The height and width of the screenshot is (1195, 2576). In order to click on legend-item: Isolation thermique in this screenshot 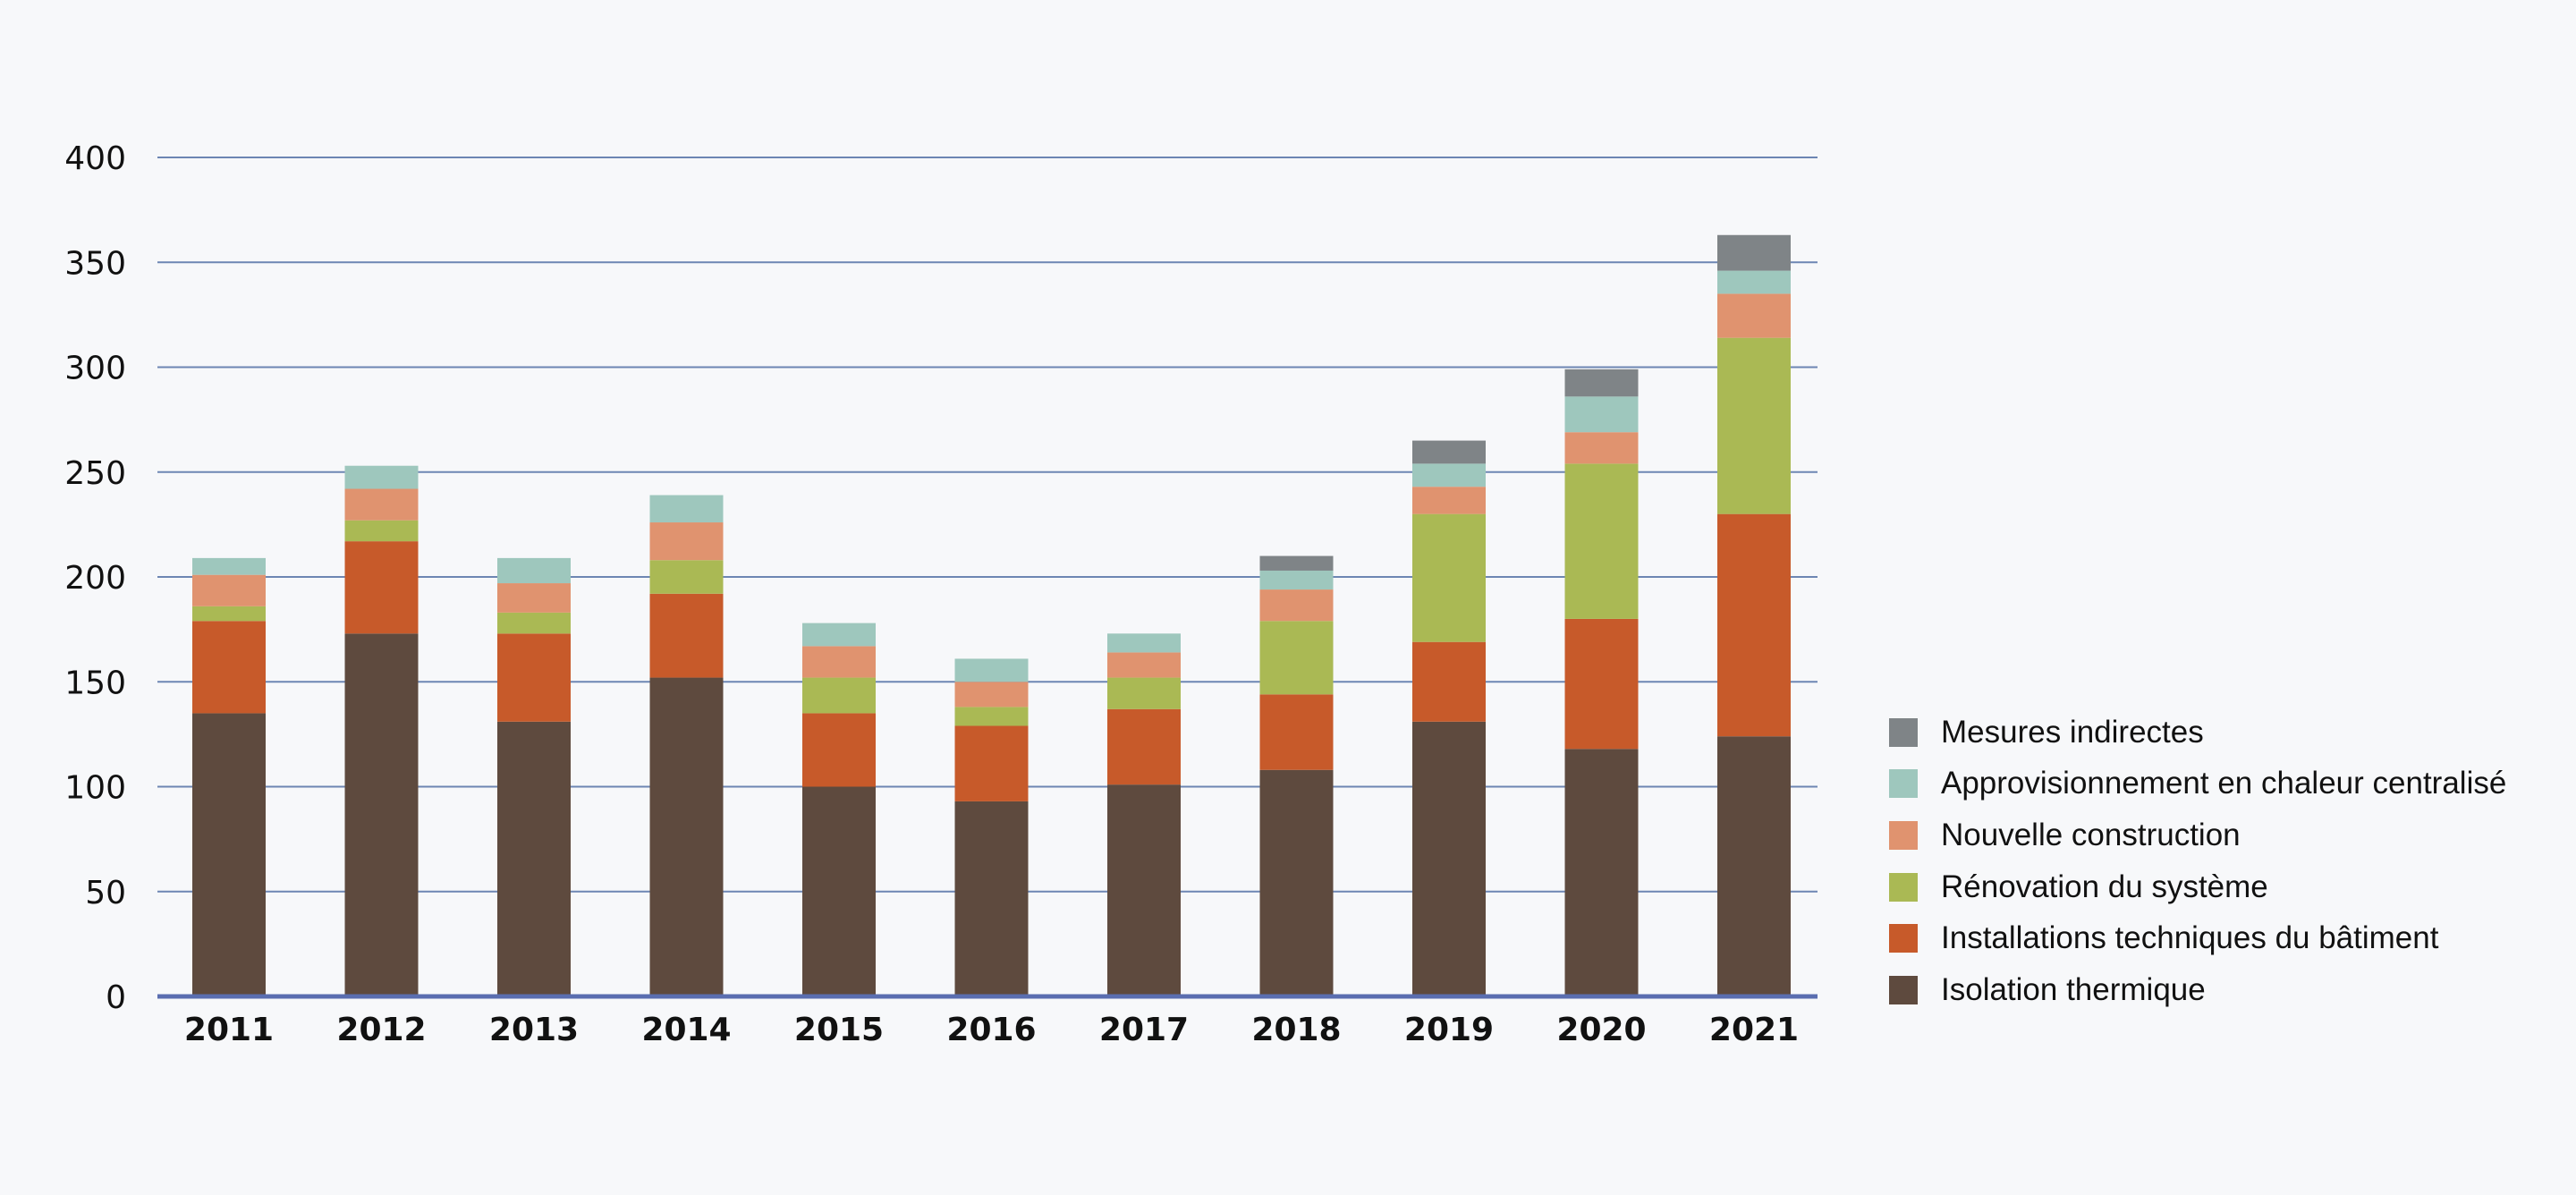, I will do `click(2197, 990)`.